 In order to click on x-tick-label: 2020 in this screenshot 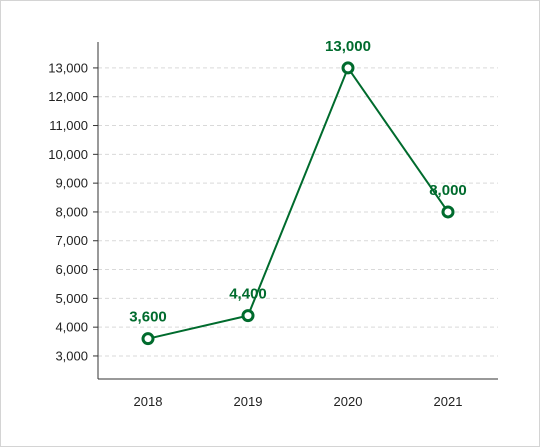, I will do `click(348, 401)`.